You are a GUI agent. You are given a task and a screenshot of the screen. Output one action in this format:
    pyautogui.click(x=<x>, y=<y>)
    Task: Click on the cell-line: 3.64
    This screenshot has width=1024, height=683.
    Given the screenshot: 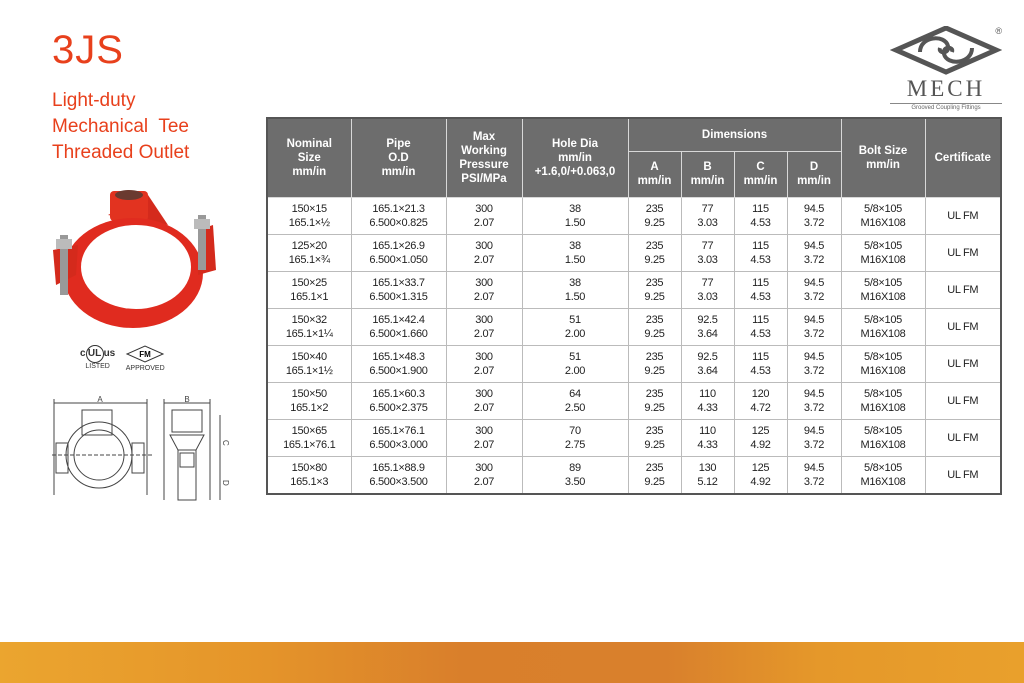 What is the action you would take?
    pyautogui.click(x=707, y=333)
    